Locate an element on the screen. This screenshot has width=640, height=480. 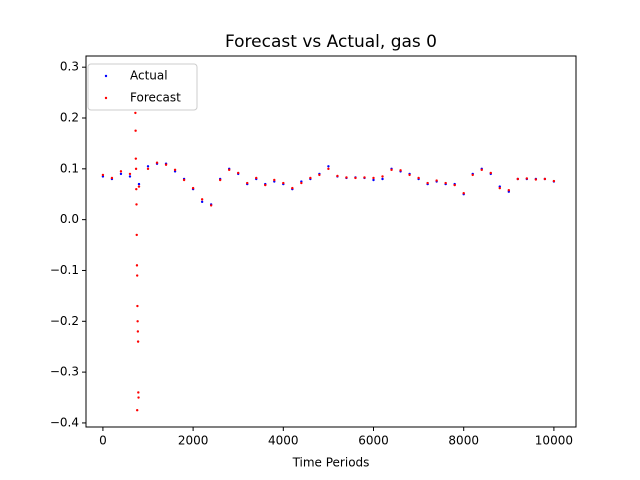
x-tick-label: 2000 is located at coordinates (193, 441).